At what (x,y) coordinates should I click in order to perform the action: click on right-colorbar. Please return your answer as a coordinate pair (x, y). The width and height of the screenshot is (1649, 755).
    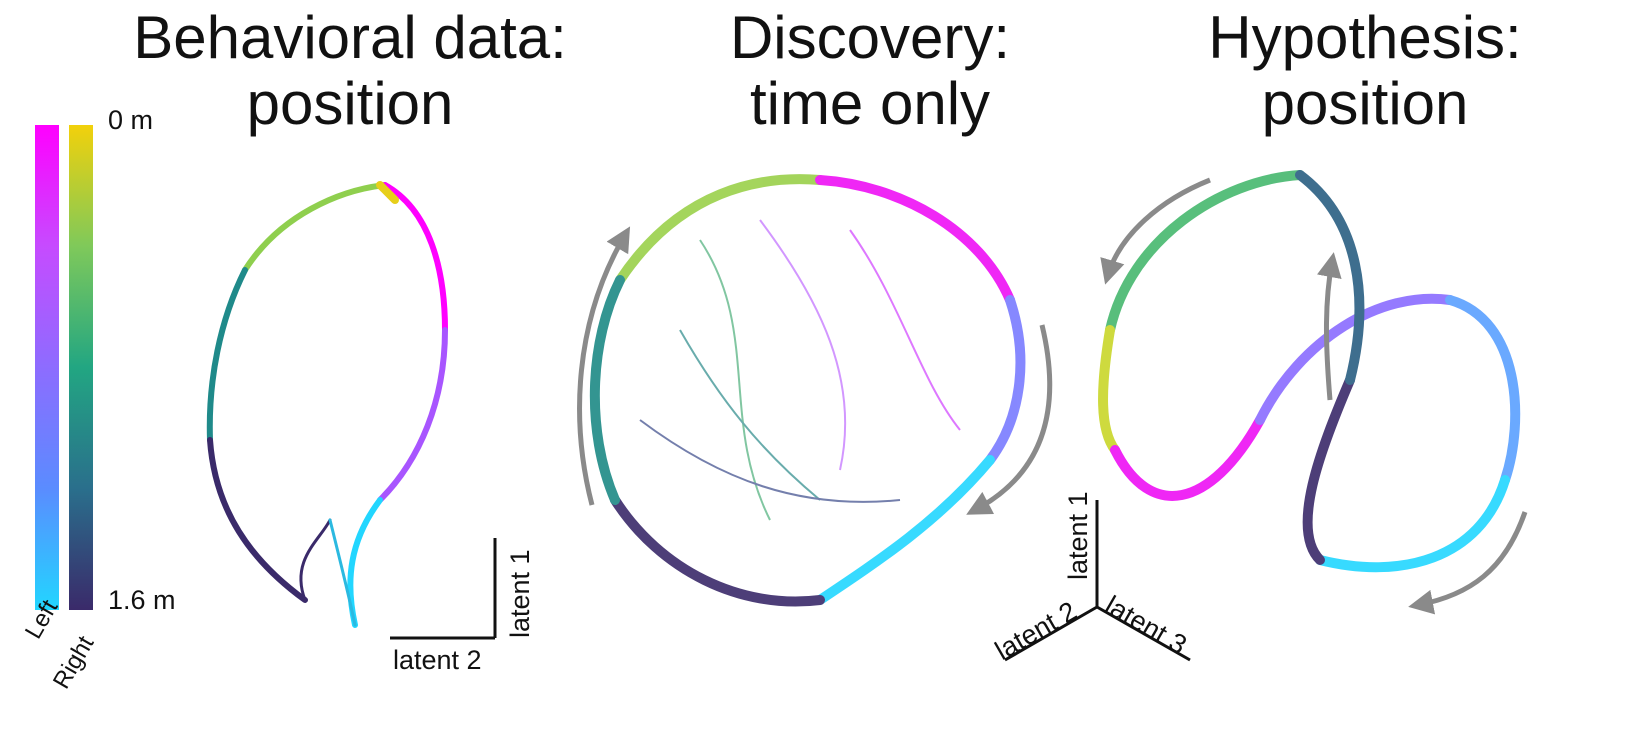
    Looking at the image, I should click on (81, 367).